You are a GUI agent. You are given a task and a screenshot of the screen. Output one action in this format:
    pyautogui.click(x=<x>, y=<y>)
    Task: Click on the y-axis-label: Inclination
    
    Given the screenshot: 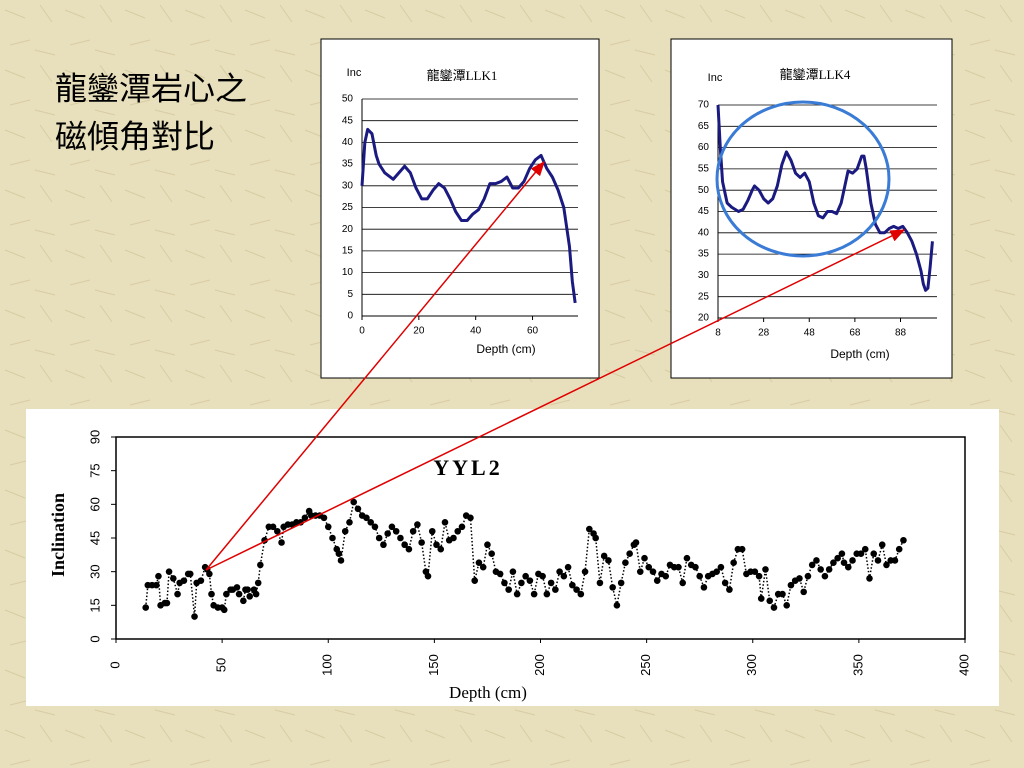 What is the action you would take?
    pyautogui.click(x=58, y=535)
    